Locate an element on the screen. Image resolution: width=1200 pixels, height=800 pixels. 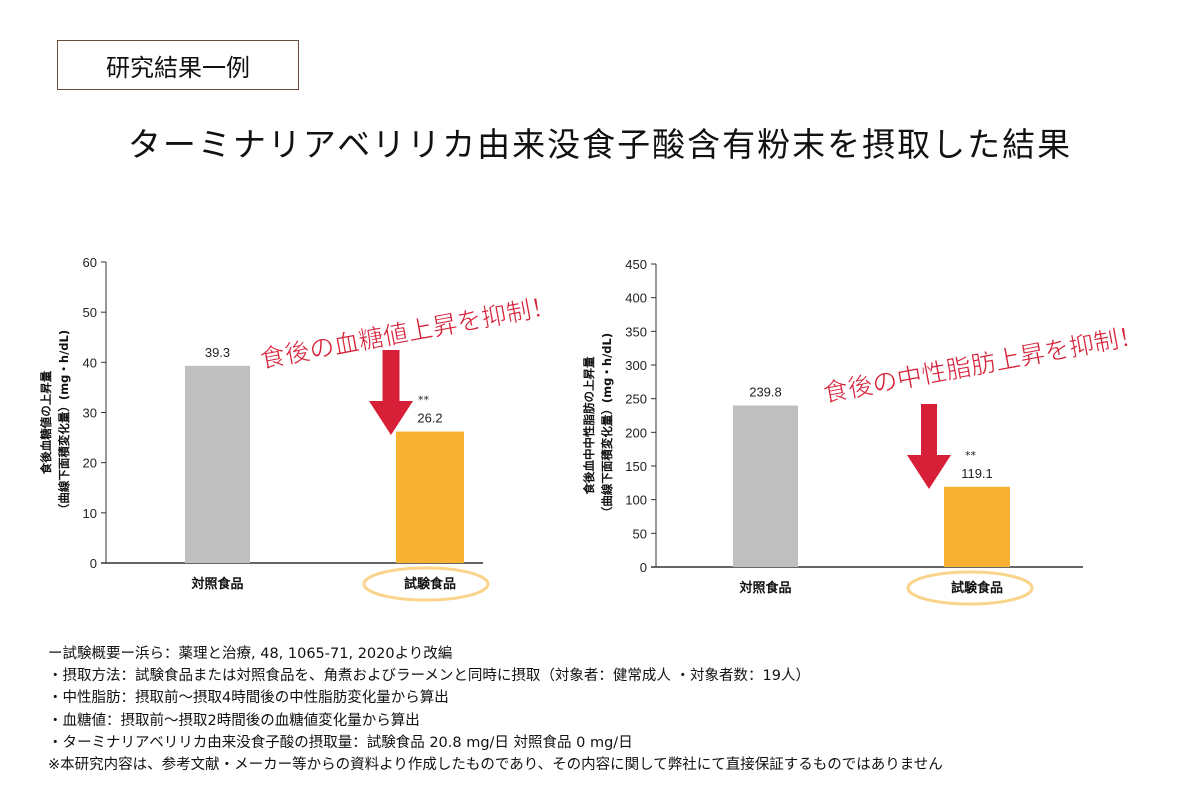
page-title: ターミナリアベリリカ由来没食子酸含有粉末を摂取した結果 is located at coordinates (600, 144).